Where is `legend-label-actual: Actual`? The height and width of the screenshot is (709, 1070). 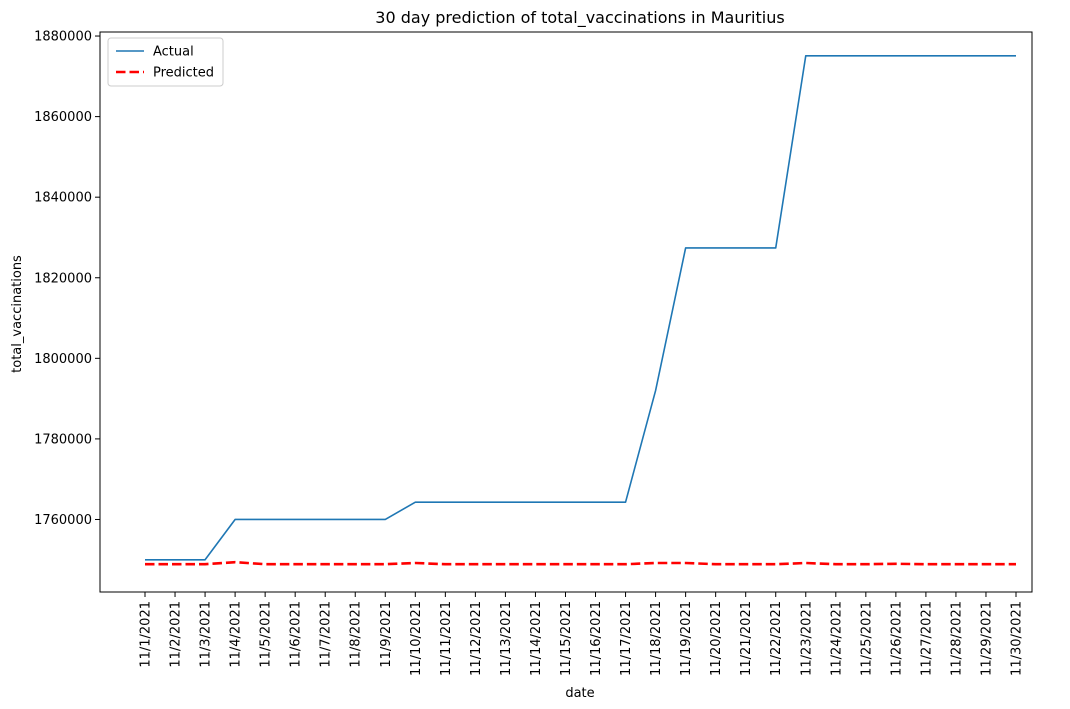
legend-label-actual: Actual is located at coordinates (173, 52).